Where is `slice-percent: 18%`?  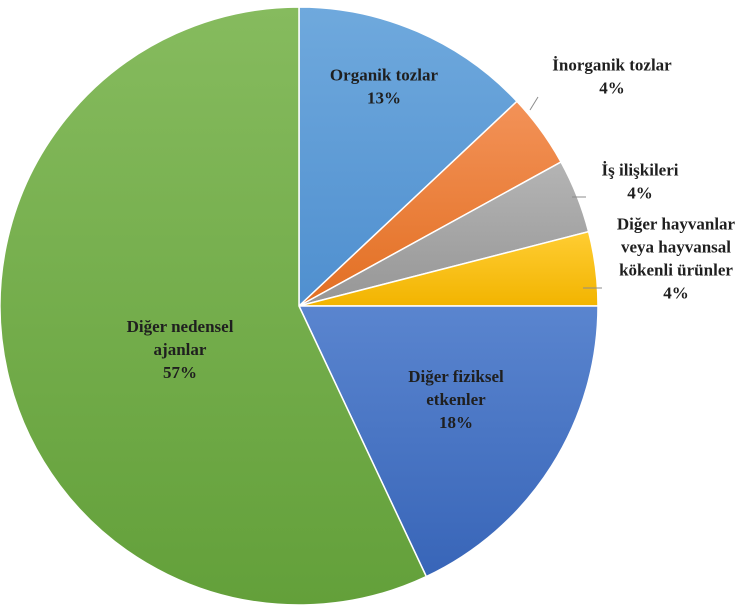 slice-percent: 18% is located at coordinates (456, 422).